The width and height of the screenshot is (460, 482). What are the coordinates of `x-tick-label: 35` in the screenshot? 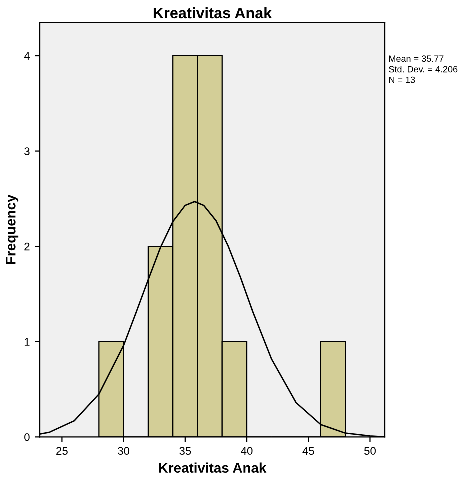 It's located at (186, 451).